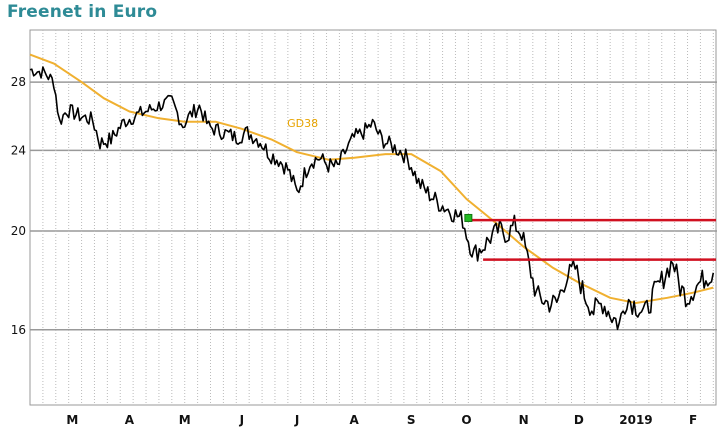  What do you see at coordinates (468, 217) in the screenshot?
I see `signal-marker` at bounding box center [468, 217].